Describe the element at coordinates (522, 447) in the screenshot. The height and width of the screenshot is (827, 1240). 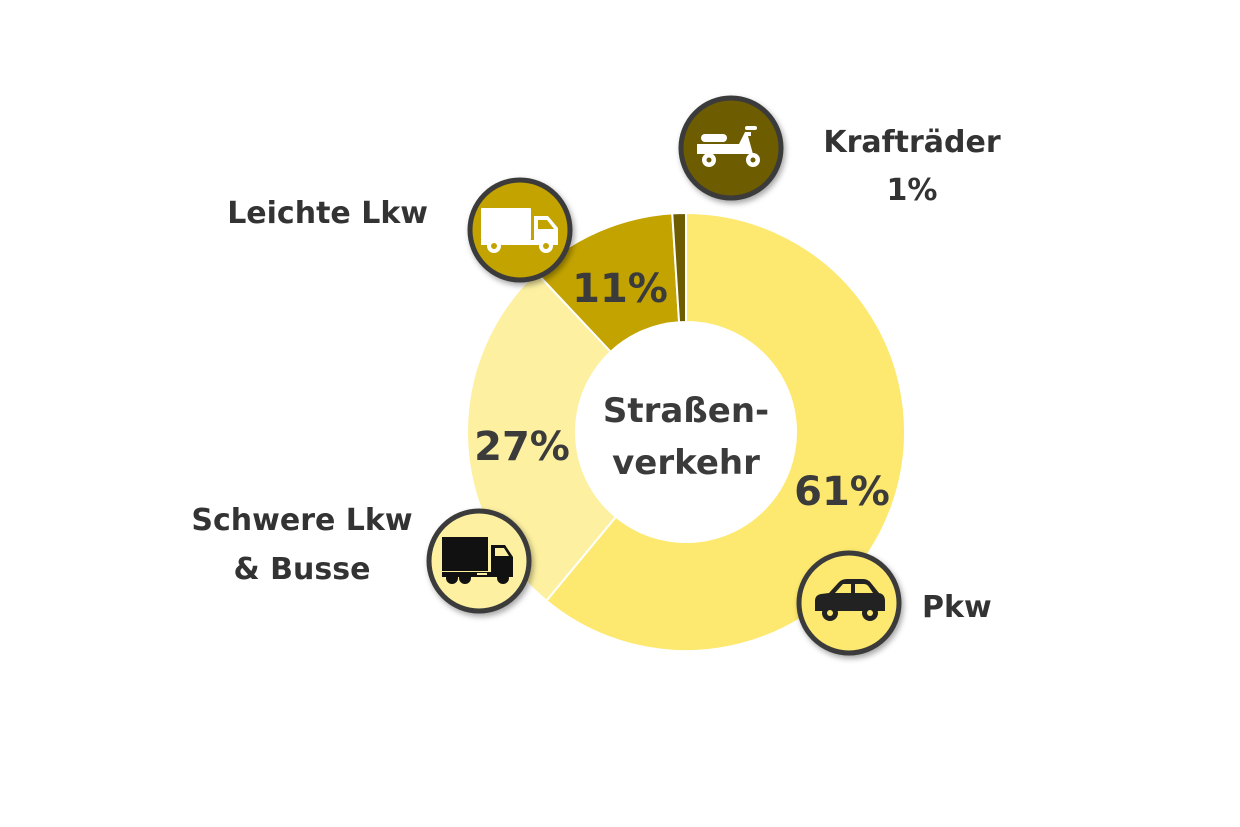
I see `slice-value-schwere-lkw: 27%` at that location.